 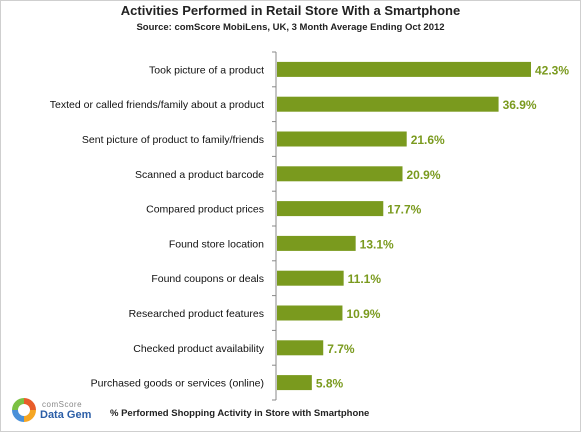 I want to click on value-label: 20.9%, so click(x=423, y=175).